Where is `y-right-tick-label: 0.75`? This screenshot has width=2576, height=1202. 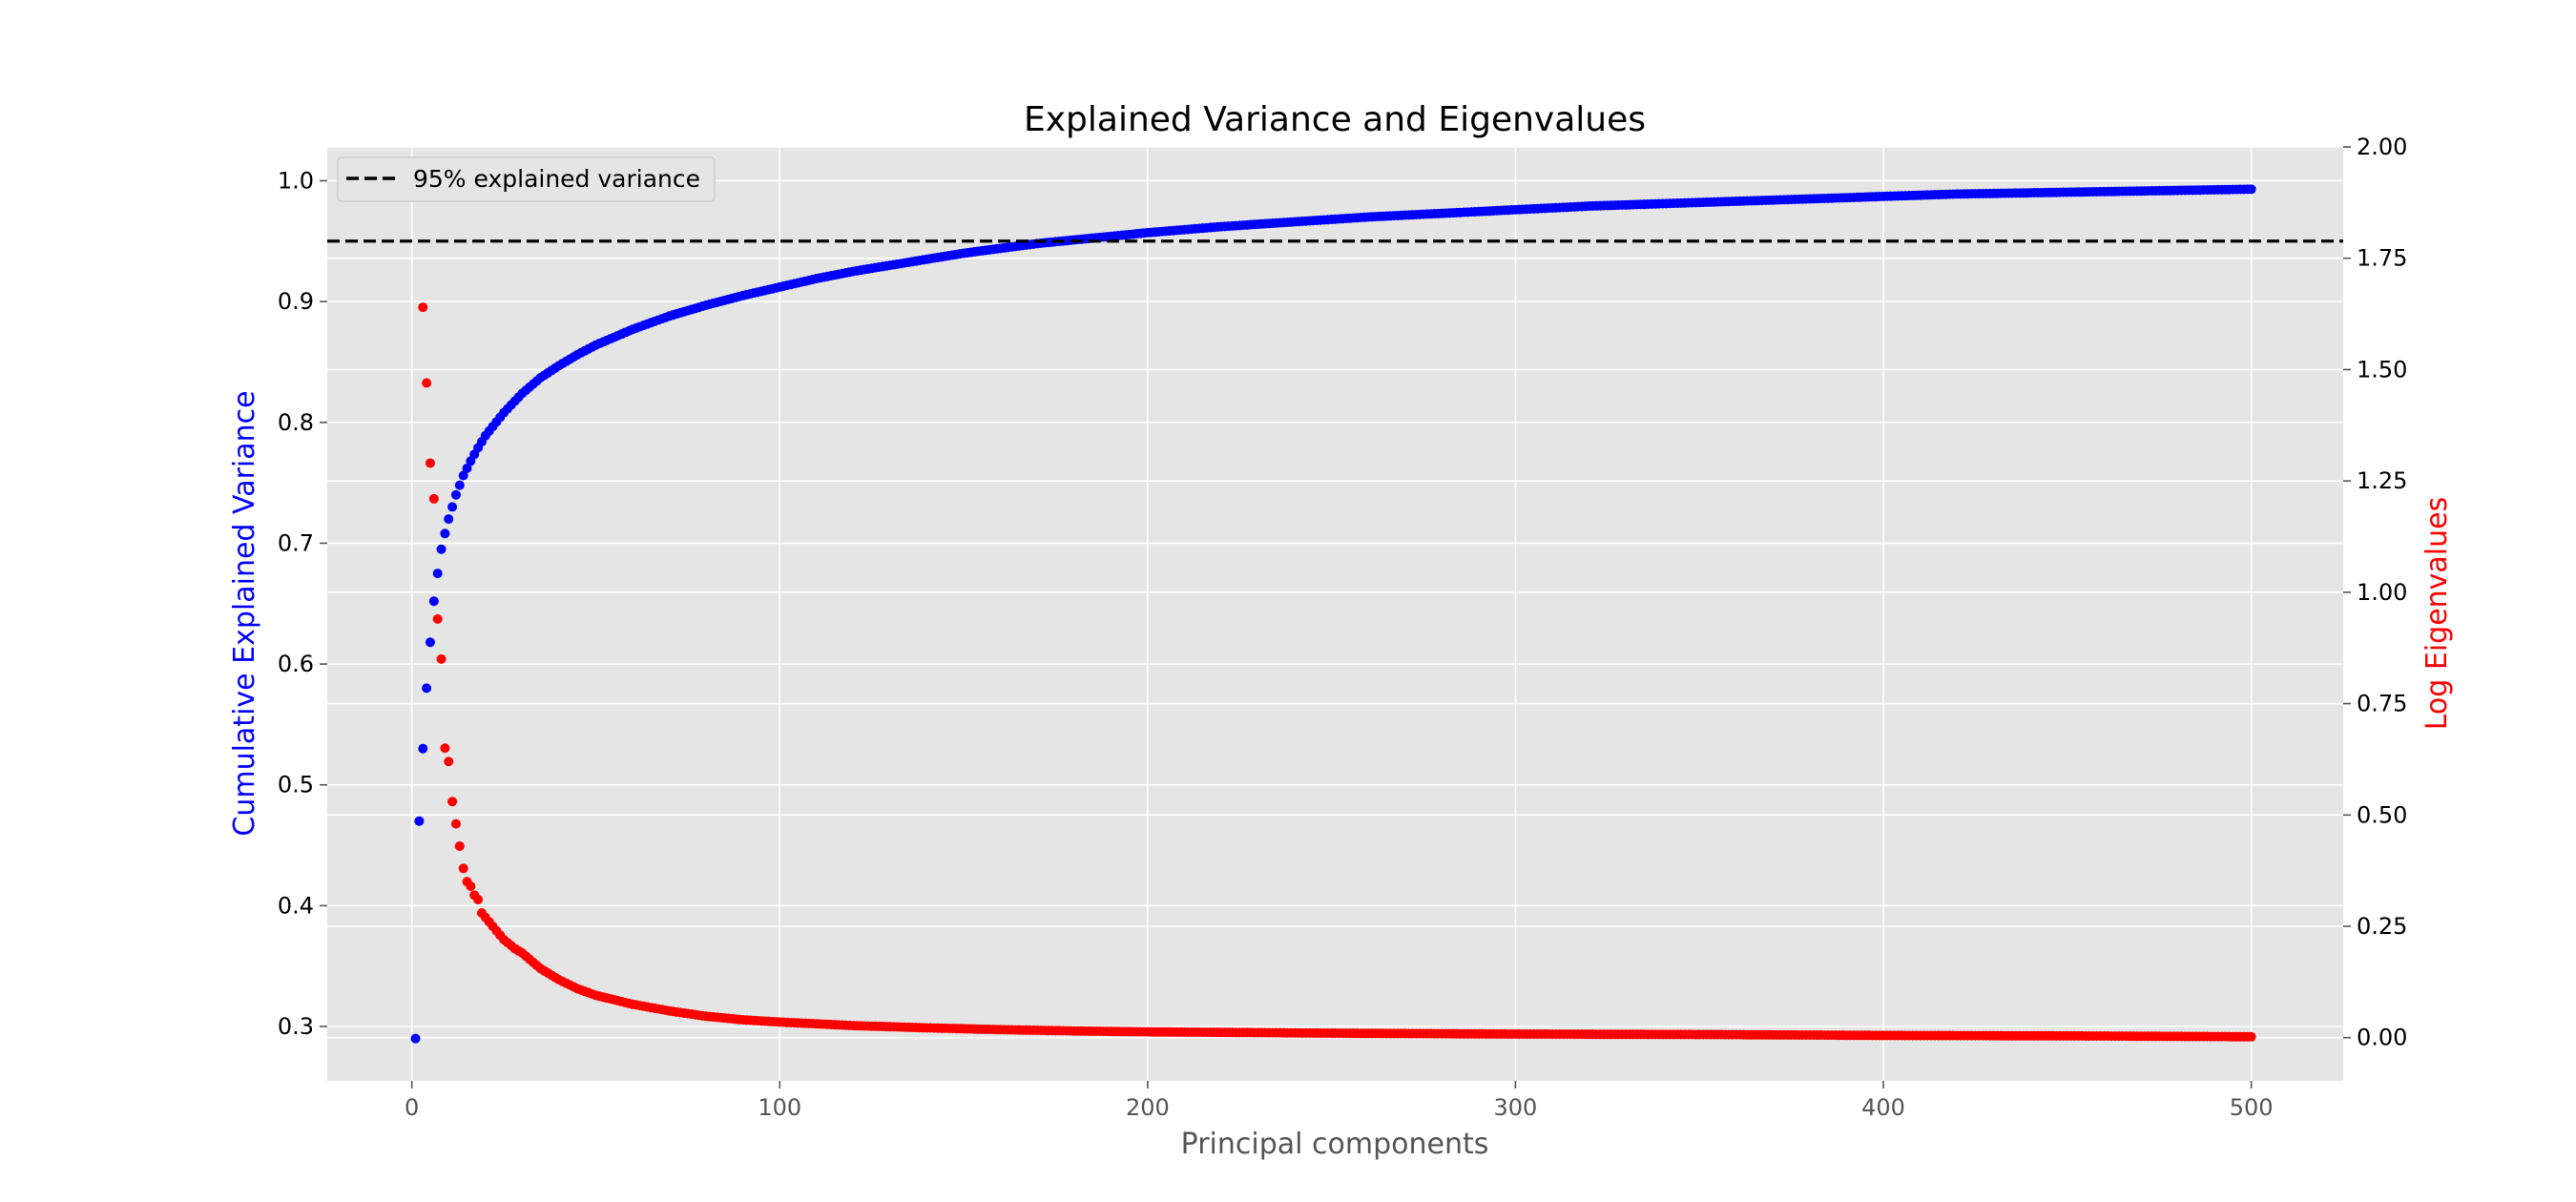 y-right-tick-label: 0.75 is located at coordinates (2382, 704).